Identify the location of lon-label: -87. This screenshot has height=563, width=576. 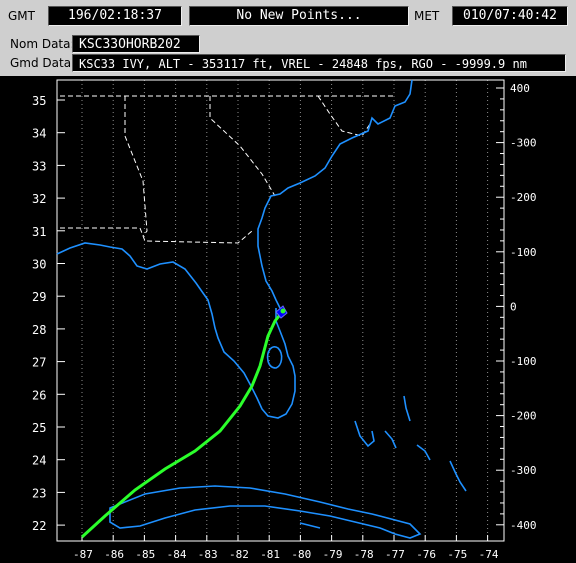
(83, 554).